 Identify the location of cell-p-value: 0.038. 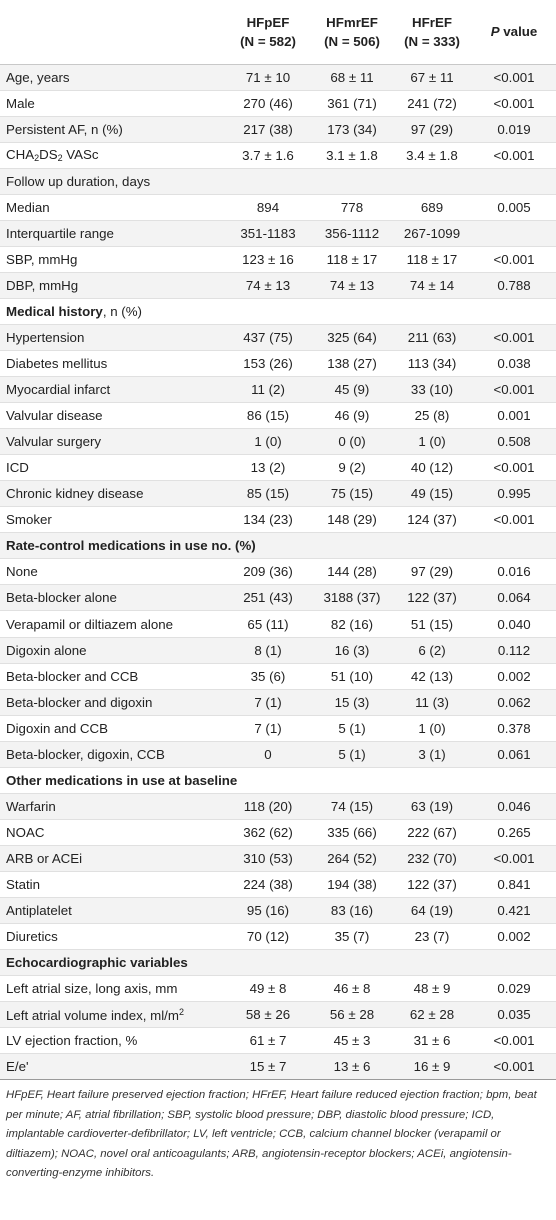
(514, 364).